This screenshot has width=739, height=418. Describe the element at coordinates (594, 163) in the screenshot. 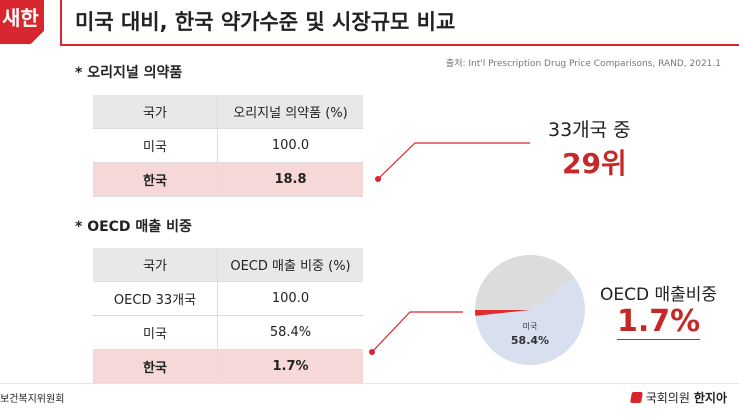

I see `rank-value: 29위` at that location.